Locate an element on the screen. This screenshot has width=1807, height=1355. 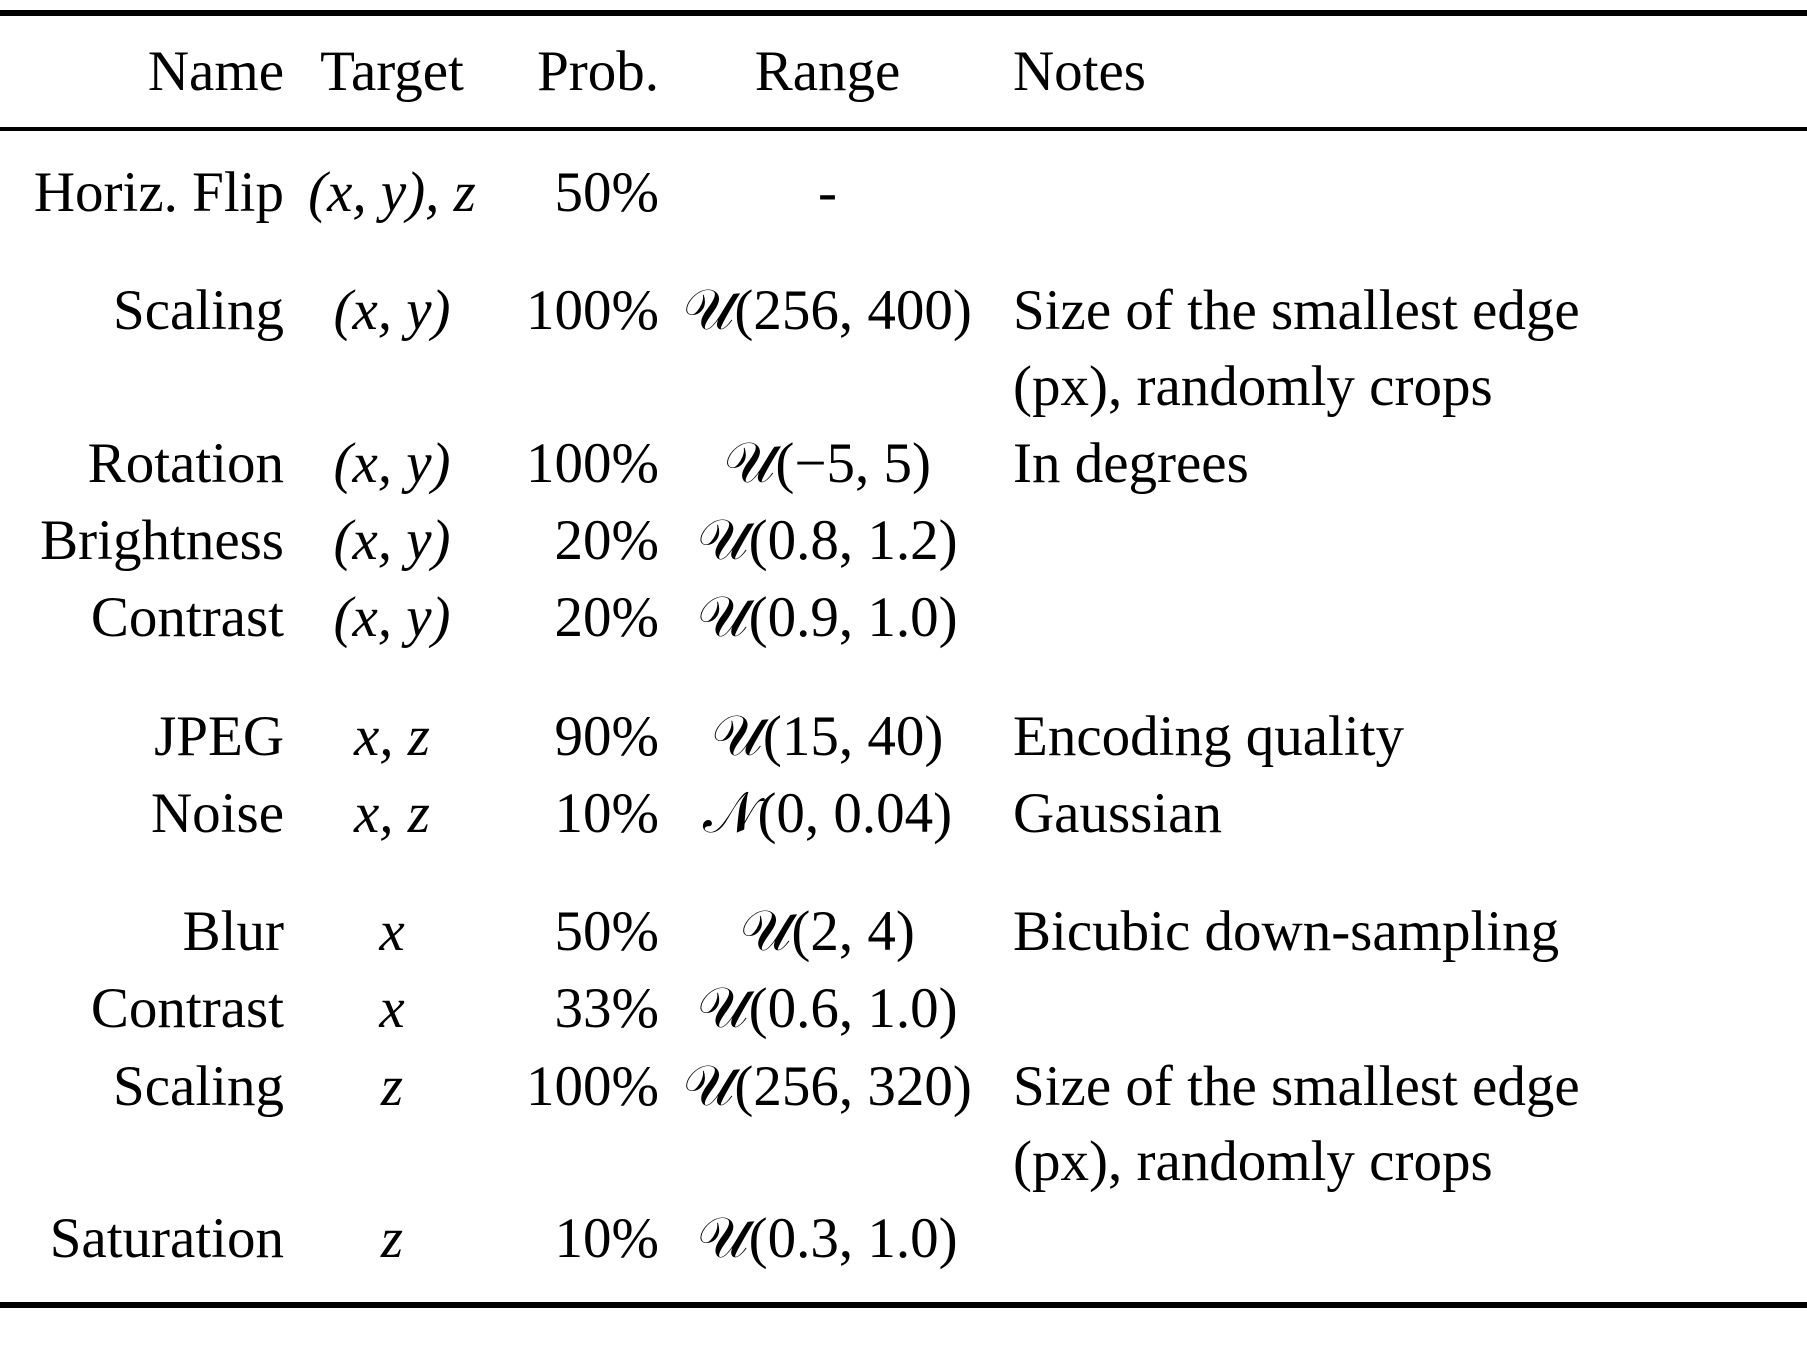
column-header-name: Name is located at coordinates (215, 71).